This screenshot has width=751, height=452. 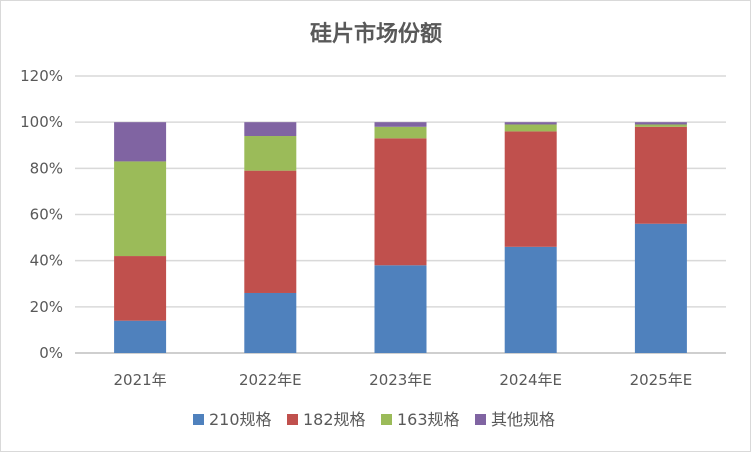 I want to click on x-tick-label: 2025年E, so click(x=661, y=380).